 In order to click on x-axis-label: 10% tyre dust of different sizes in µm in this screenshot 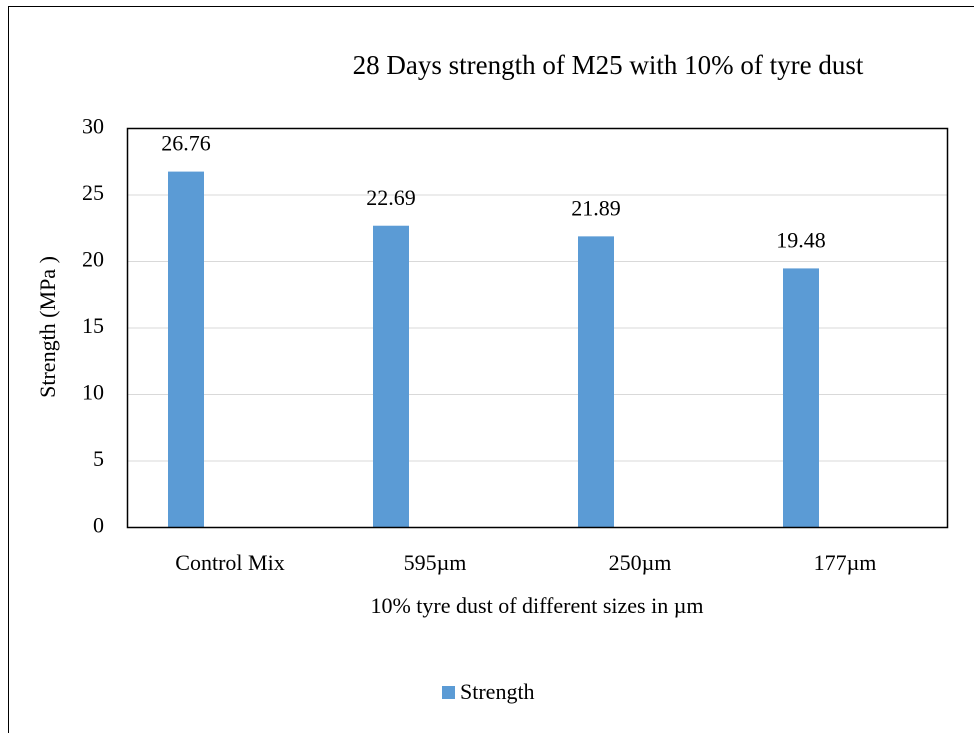, I will do `click(536, 605)`.